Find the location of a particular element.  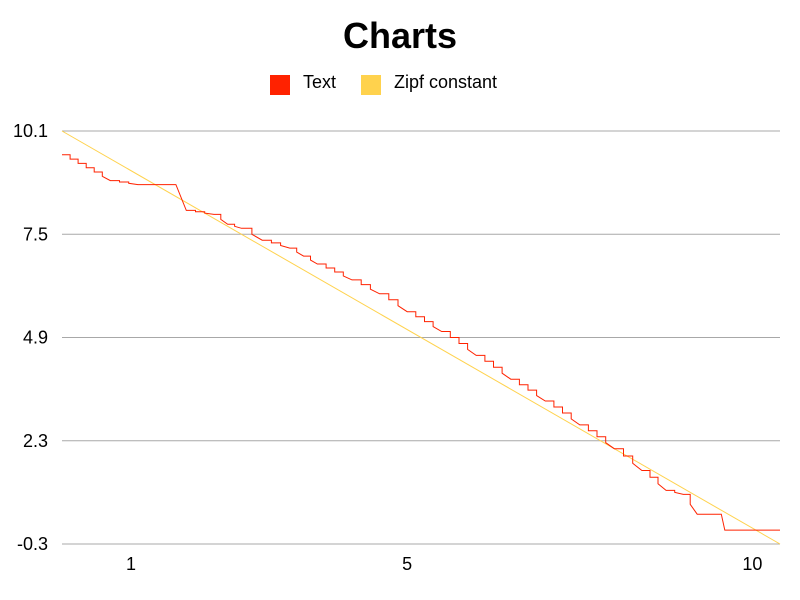

x-tick-label: 5 is located at coordinates (407, 564).